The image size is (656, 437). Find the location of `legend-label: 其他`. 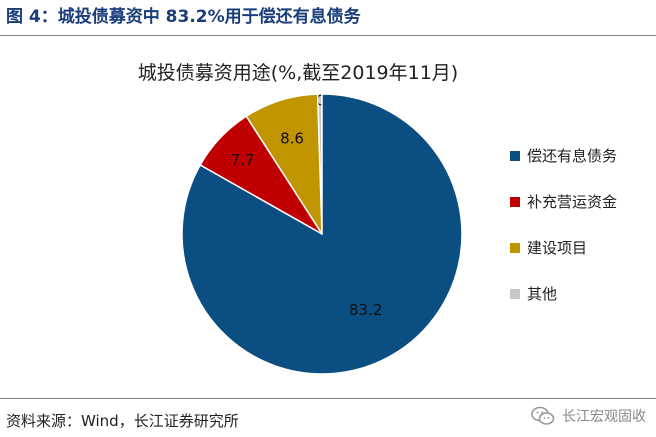

legend-label: 其他 is located at coordinates (542, 294).